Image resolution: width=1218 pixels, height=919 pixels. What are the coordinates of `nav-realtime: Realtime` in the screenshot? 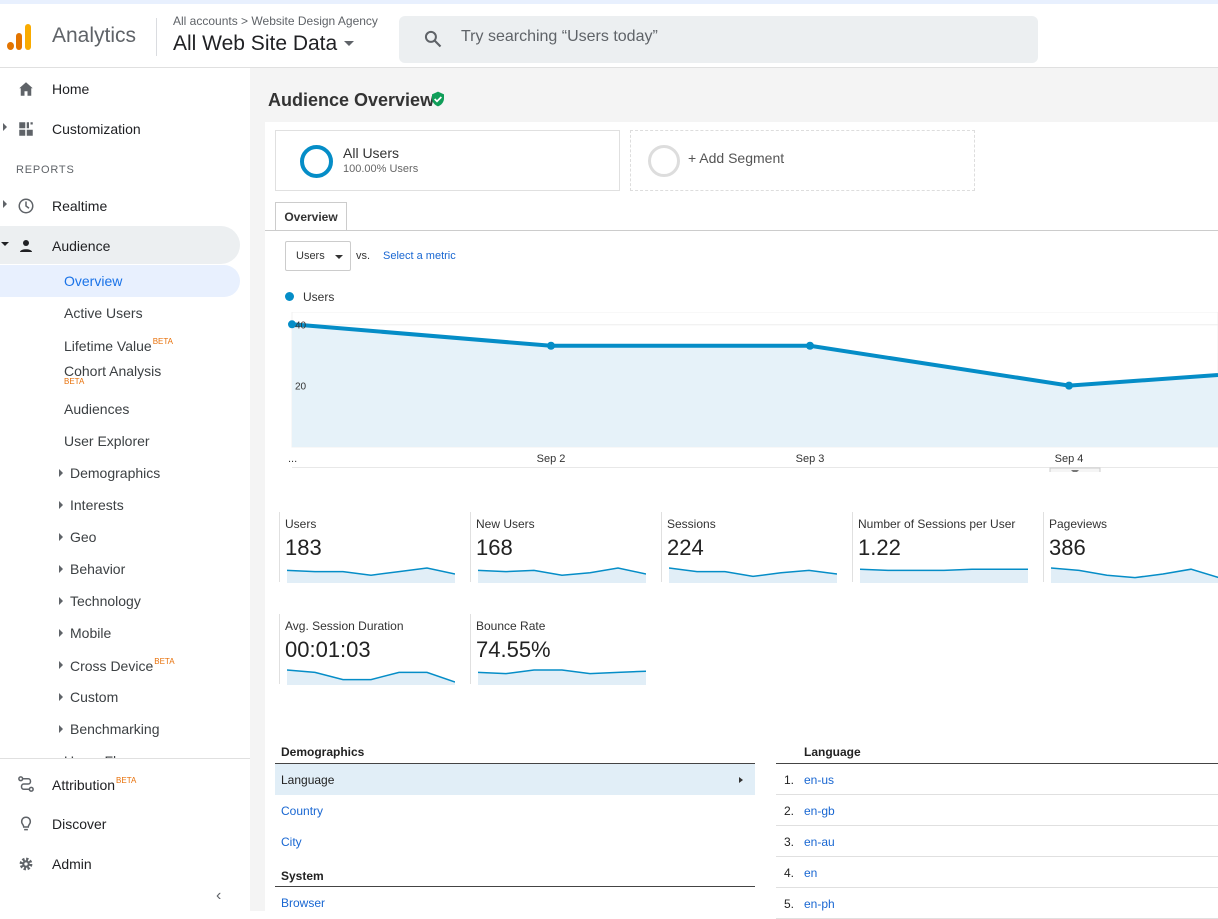 It's located at (120, 205).